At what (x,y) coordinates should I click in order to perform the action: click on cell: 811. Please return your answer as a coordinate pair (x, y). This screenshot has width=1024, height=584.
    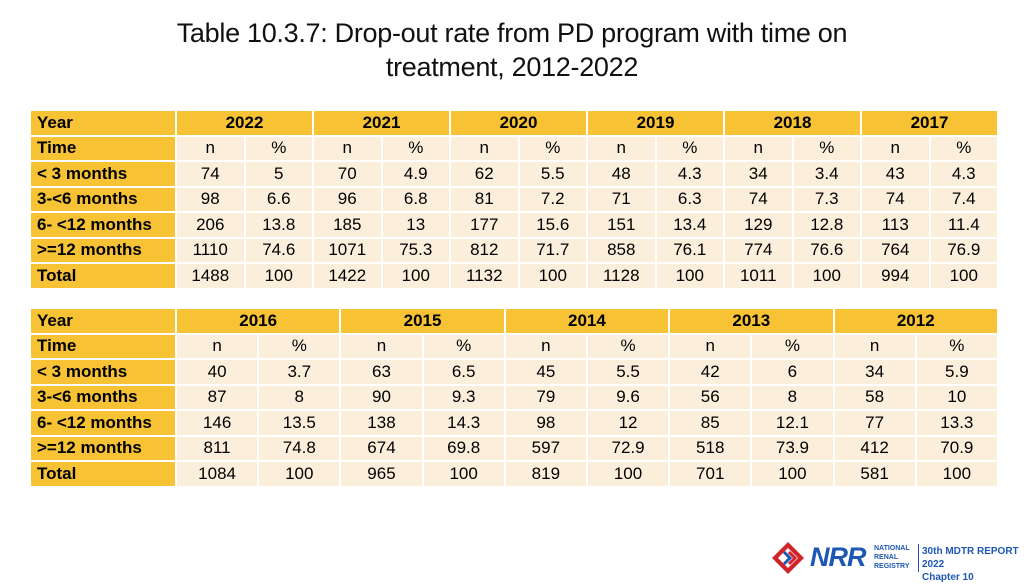
    Looking at the image, I should click on (217, 448).